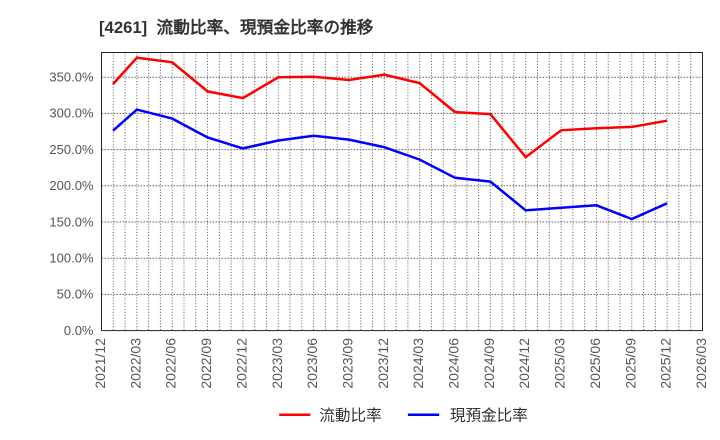 This screenshot has height=440, width=720. Describe the element at coordinates (489, 363) in the screenshot. I see `svg-text: 2024/09` at that location.